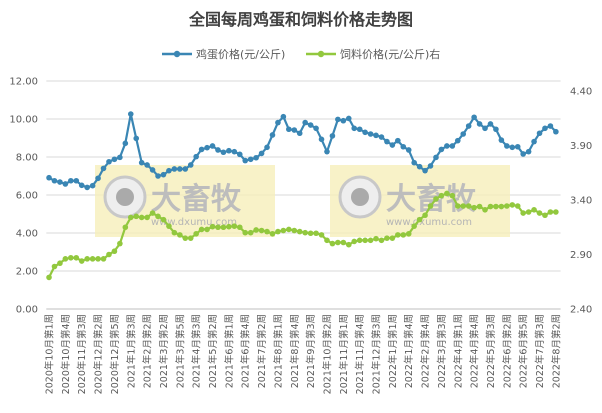 The height and width of the screenshot is (413, 602). I want to click on x-tick-label: 2021年1月第3周, so click(131, 351).